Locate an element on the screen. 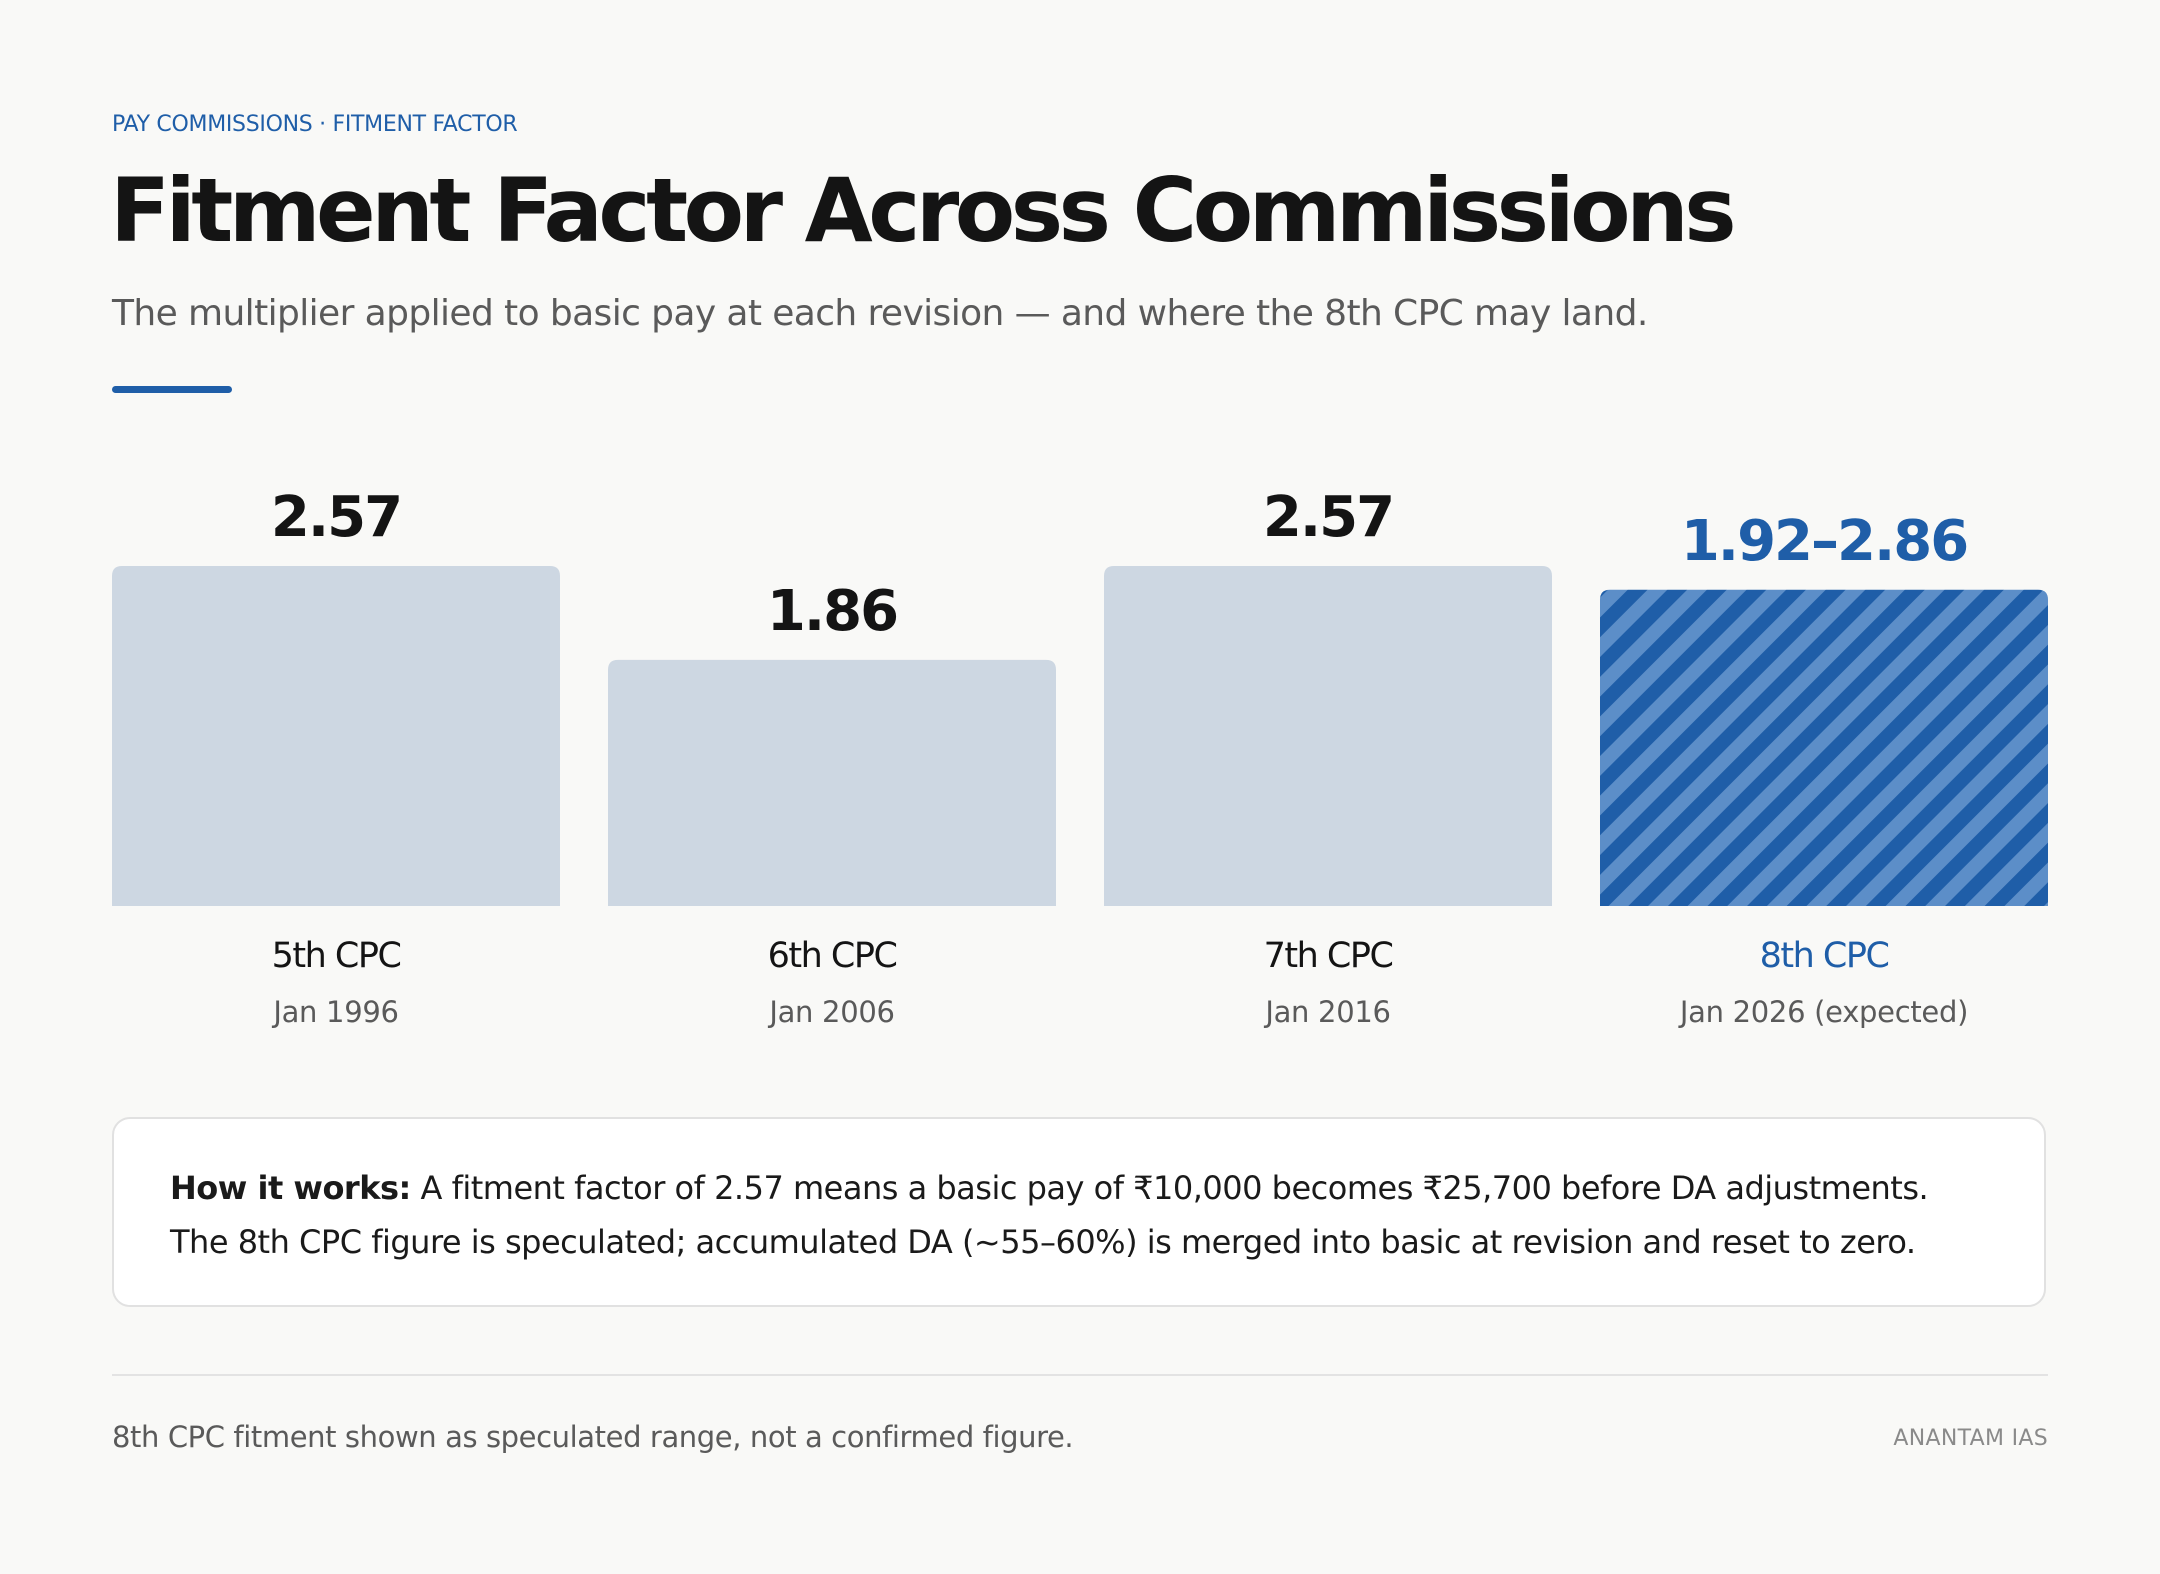 This screenshot has height=1574, width=2160. accent-divider is located at coordinates (172, 389).